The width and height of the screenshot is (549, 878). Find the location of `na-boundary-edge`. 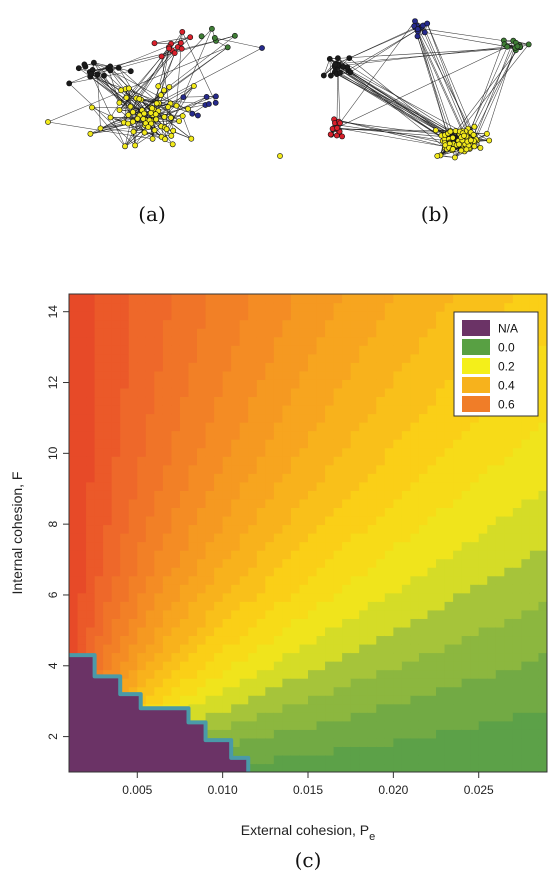

na-boundary-edge is located at coordinates (160, 712).